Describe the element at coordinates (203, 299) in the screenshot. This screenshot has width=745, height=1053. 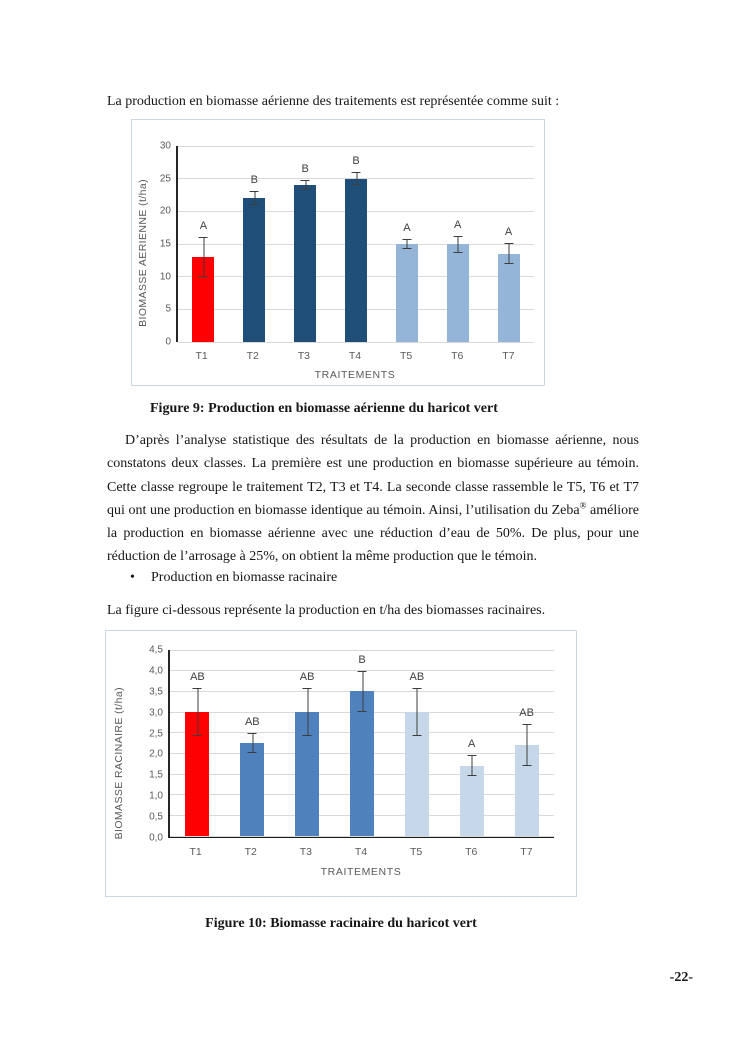
I see `bar-t1` at that location.